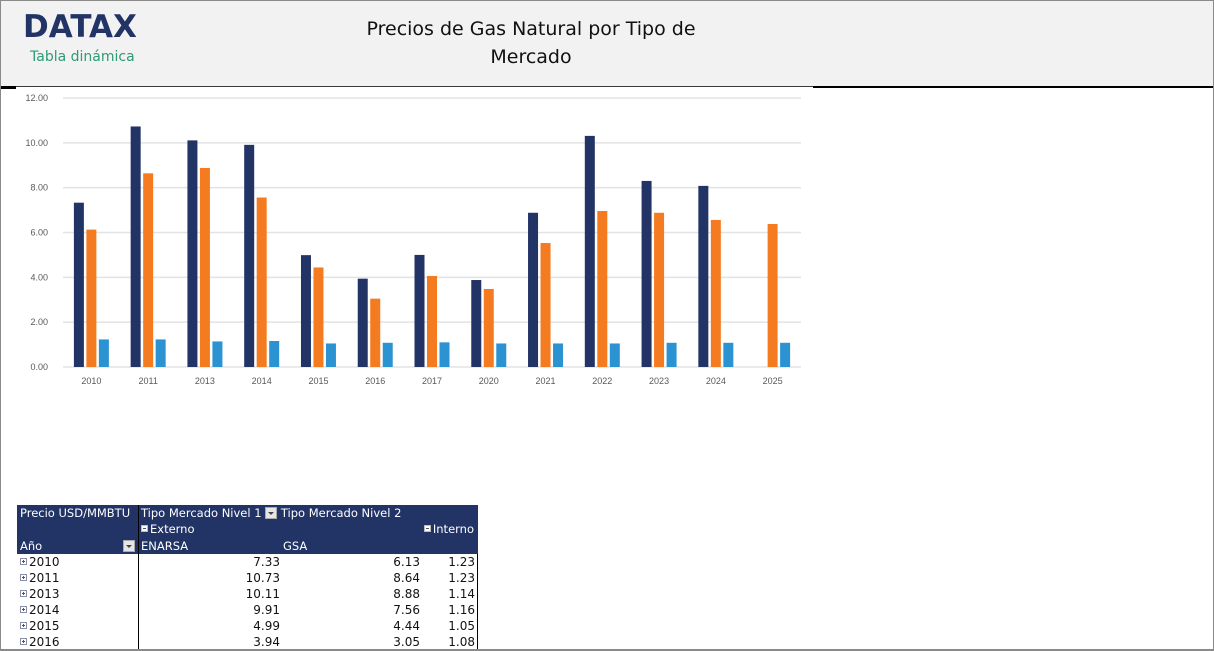 The width and height of the screenshot is (1214, 651). What do you see at coordinates (407, 86) in the screenshot?
I see `header-divider` at bounding box center [407, 86].